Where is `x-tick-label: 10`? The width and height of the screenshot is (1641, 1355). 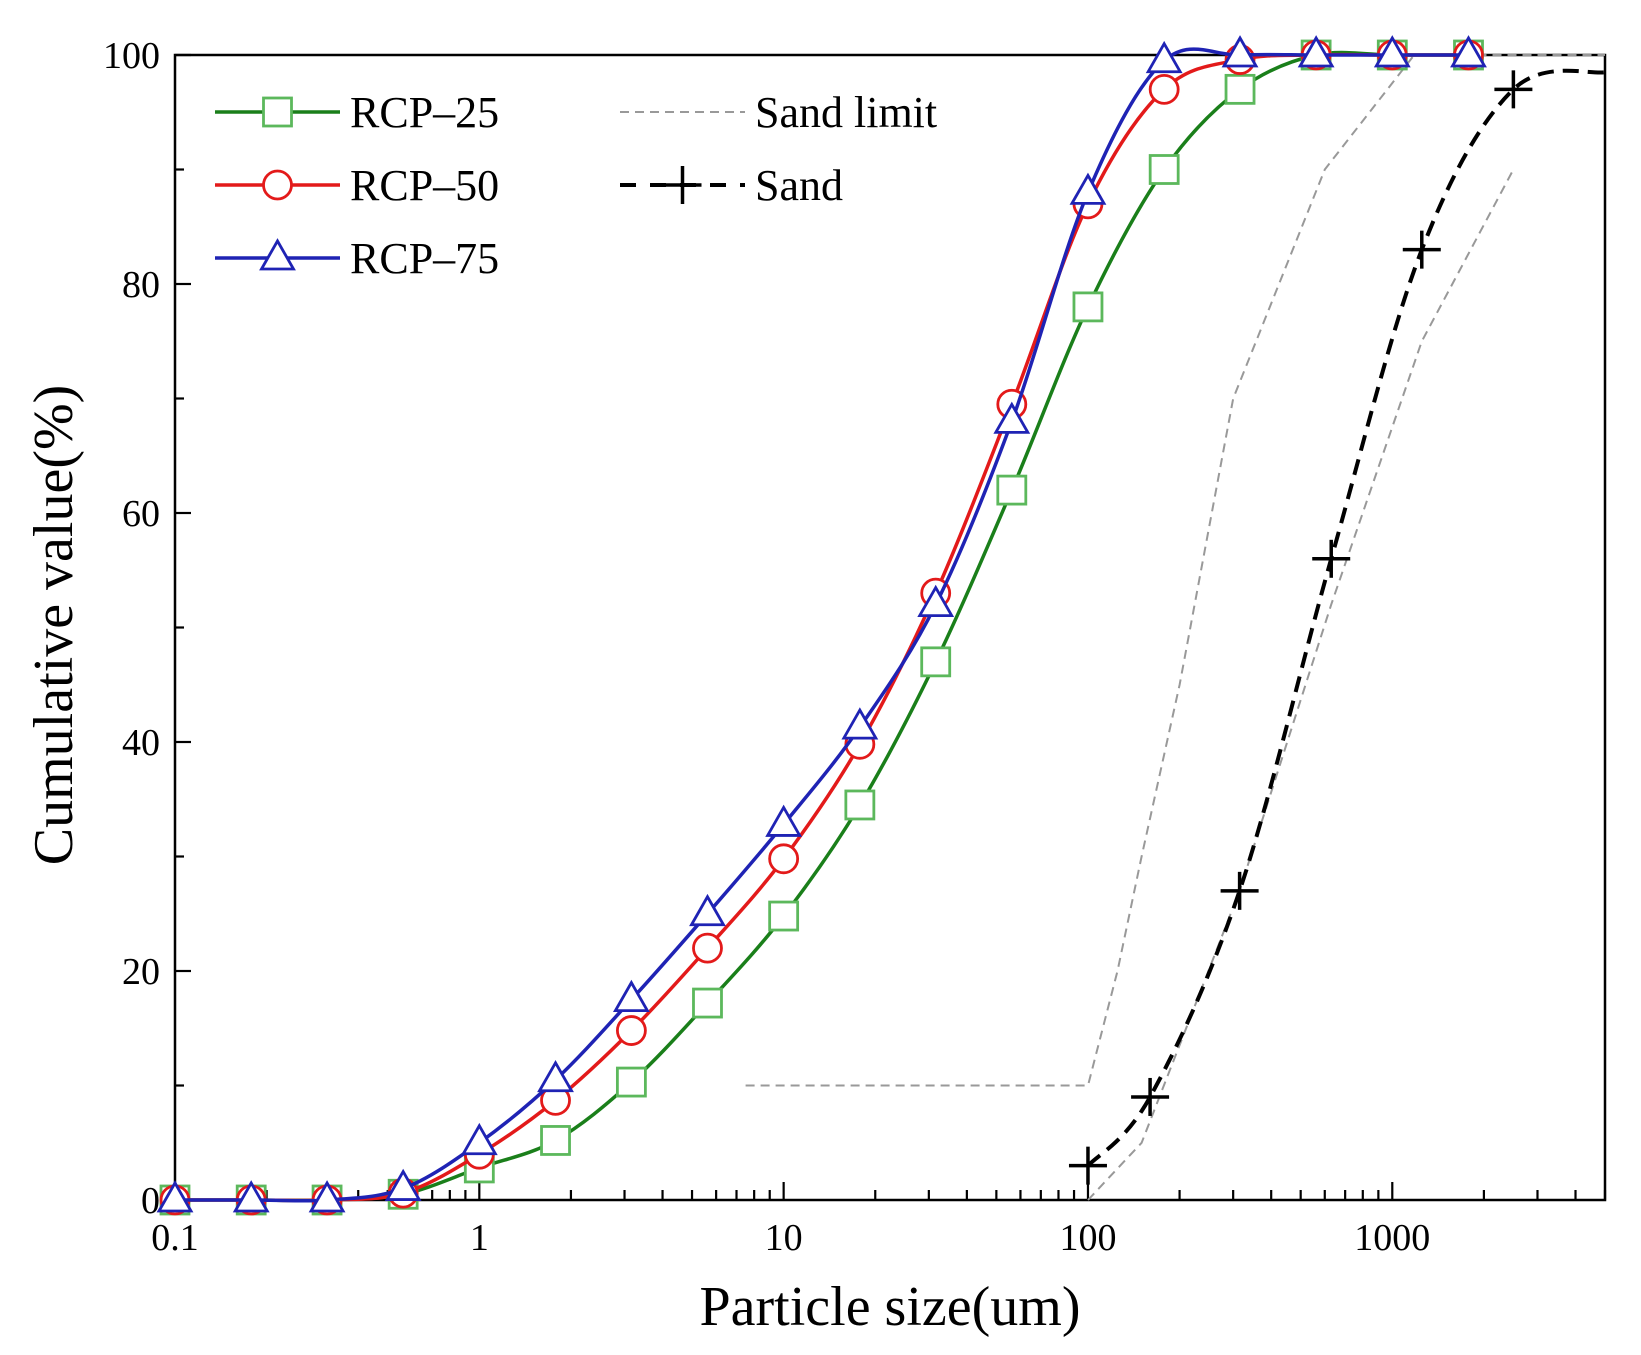 x-tick-label: 10 is located at coordinates (784, 1238).